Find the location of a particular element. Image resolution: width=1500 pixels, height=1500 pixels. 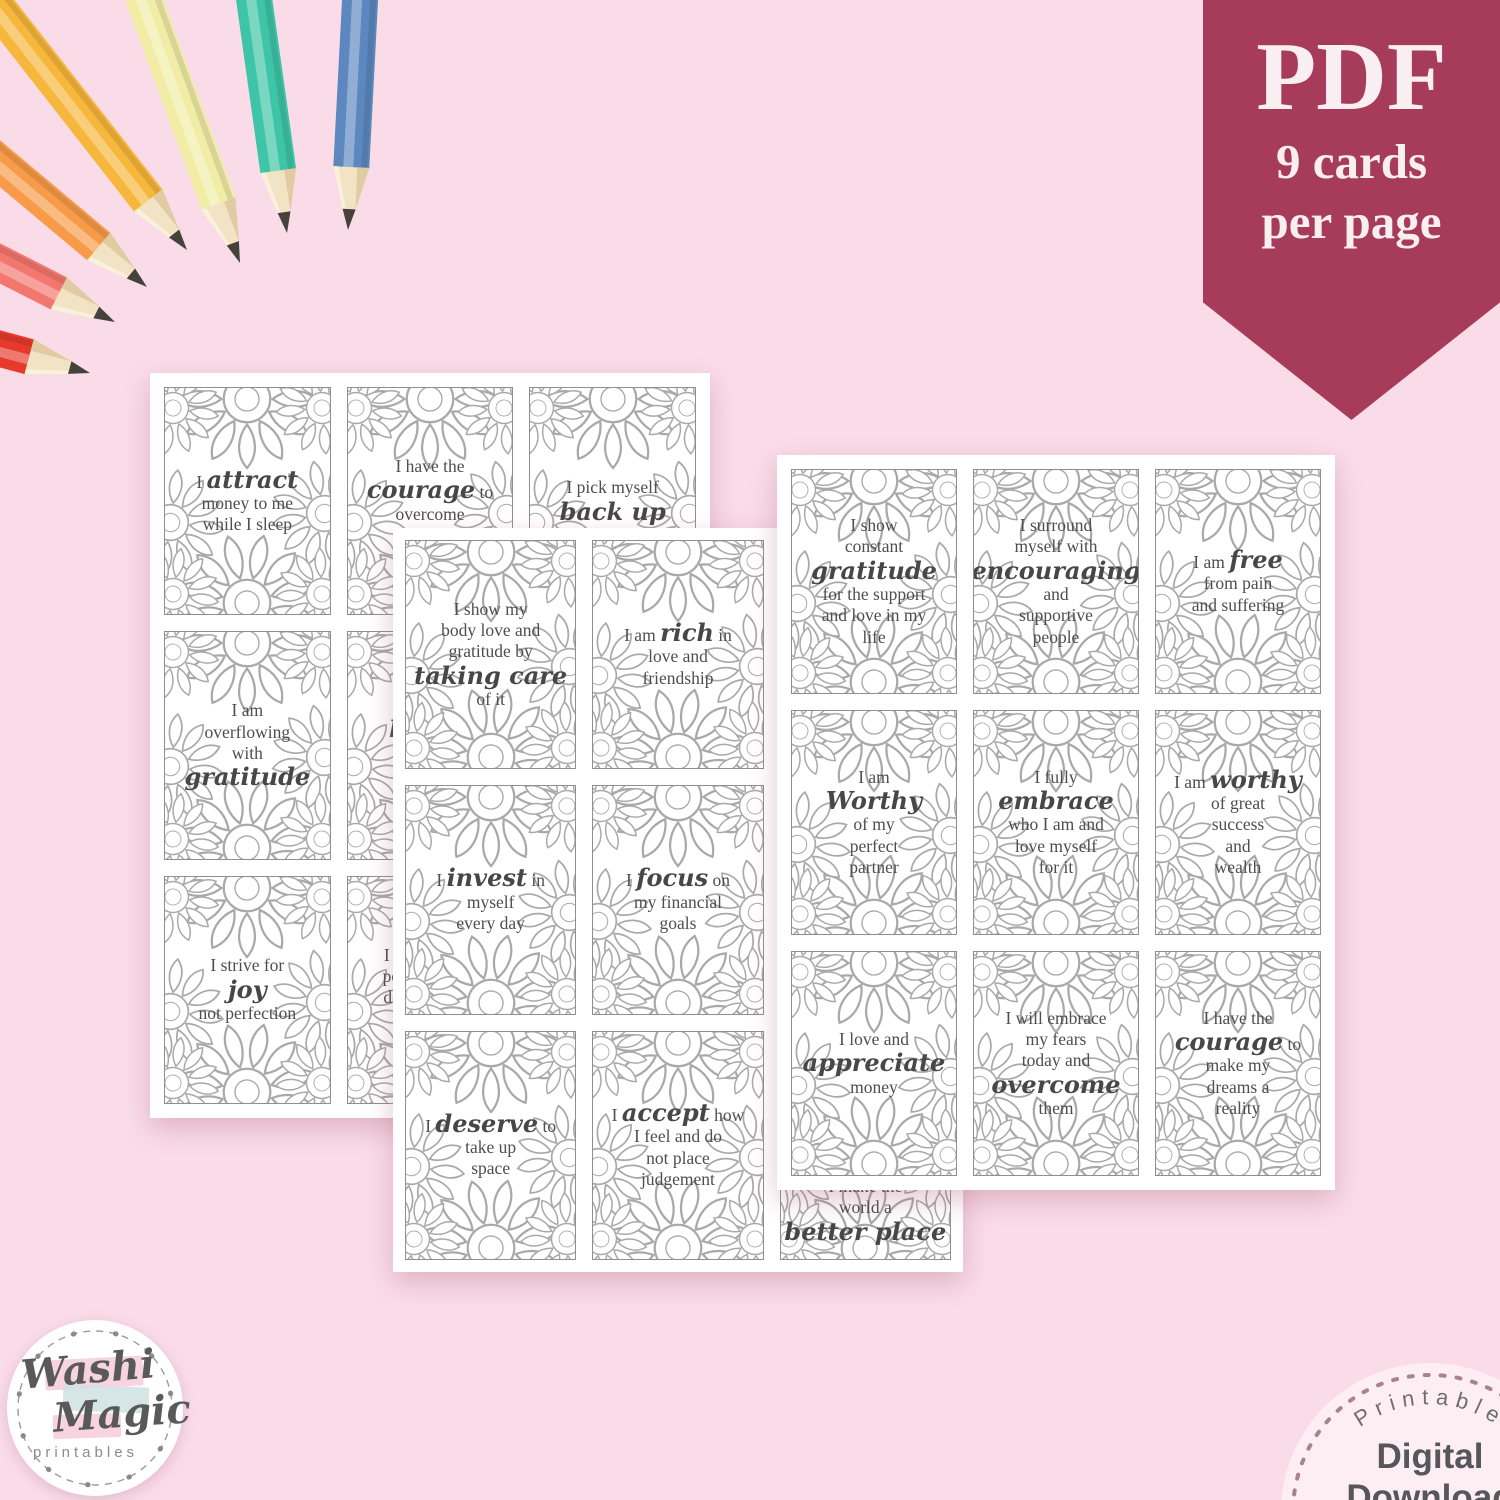

affirmation-card: I am worthy of great success and wealth is located at coordinates (1238, 822).